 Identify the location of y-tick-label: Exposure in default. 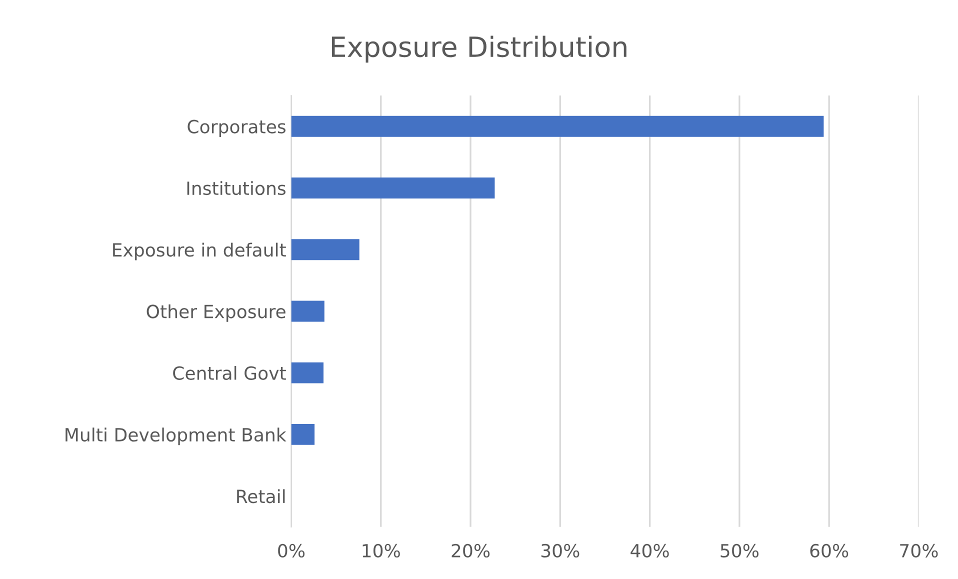
(199, 251).